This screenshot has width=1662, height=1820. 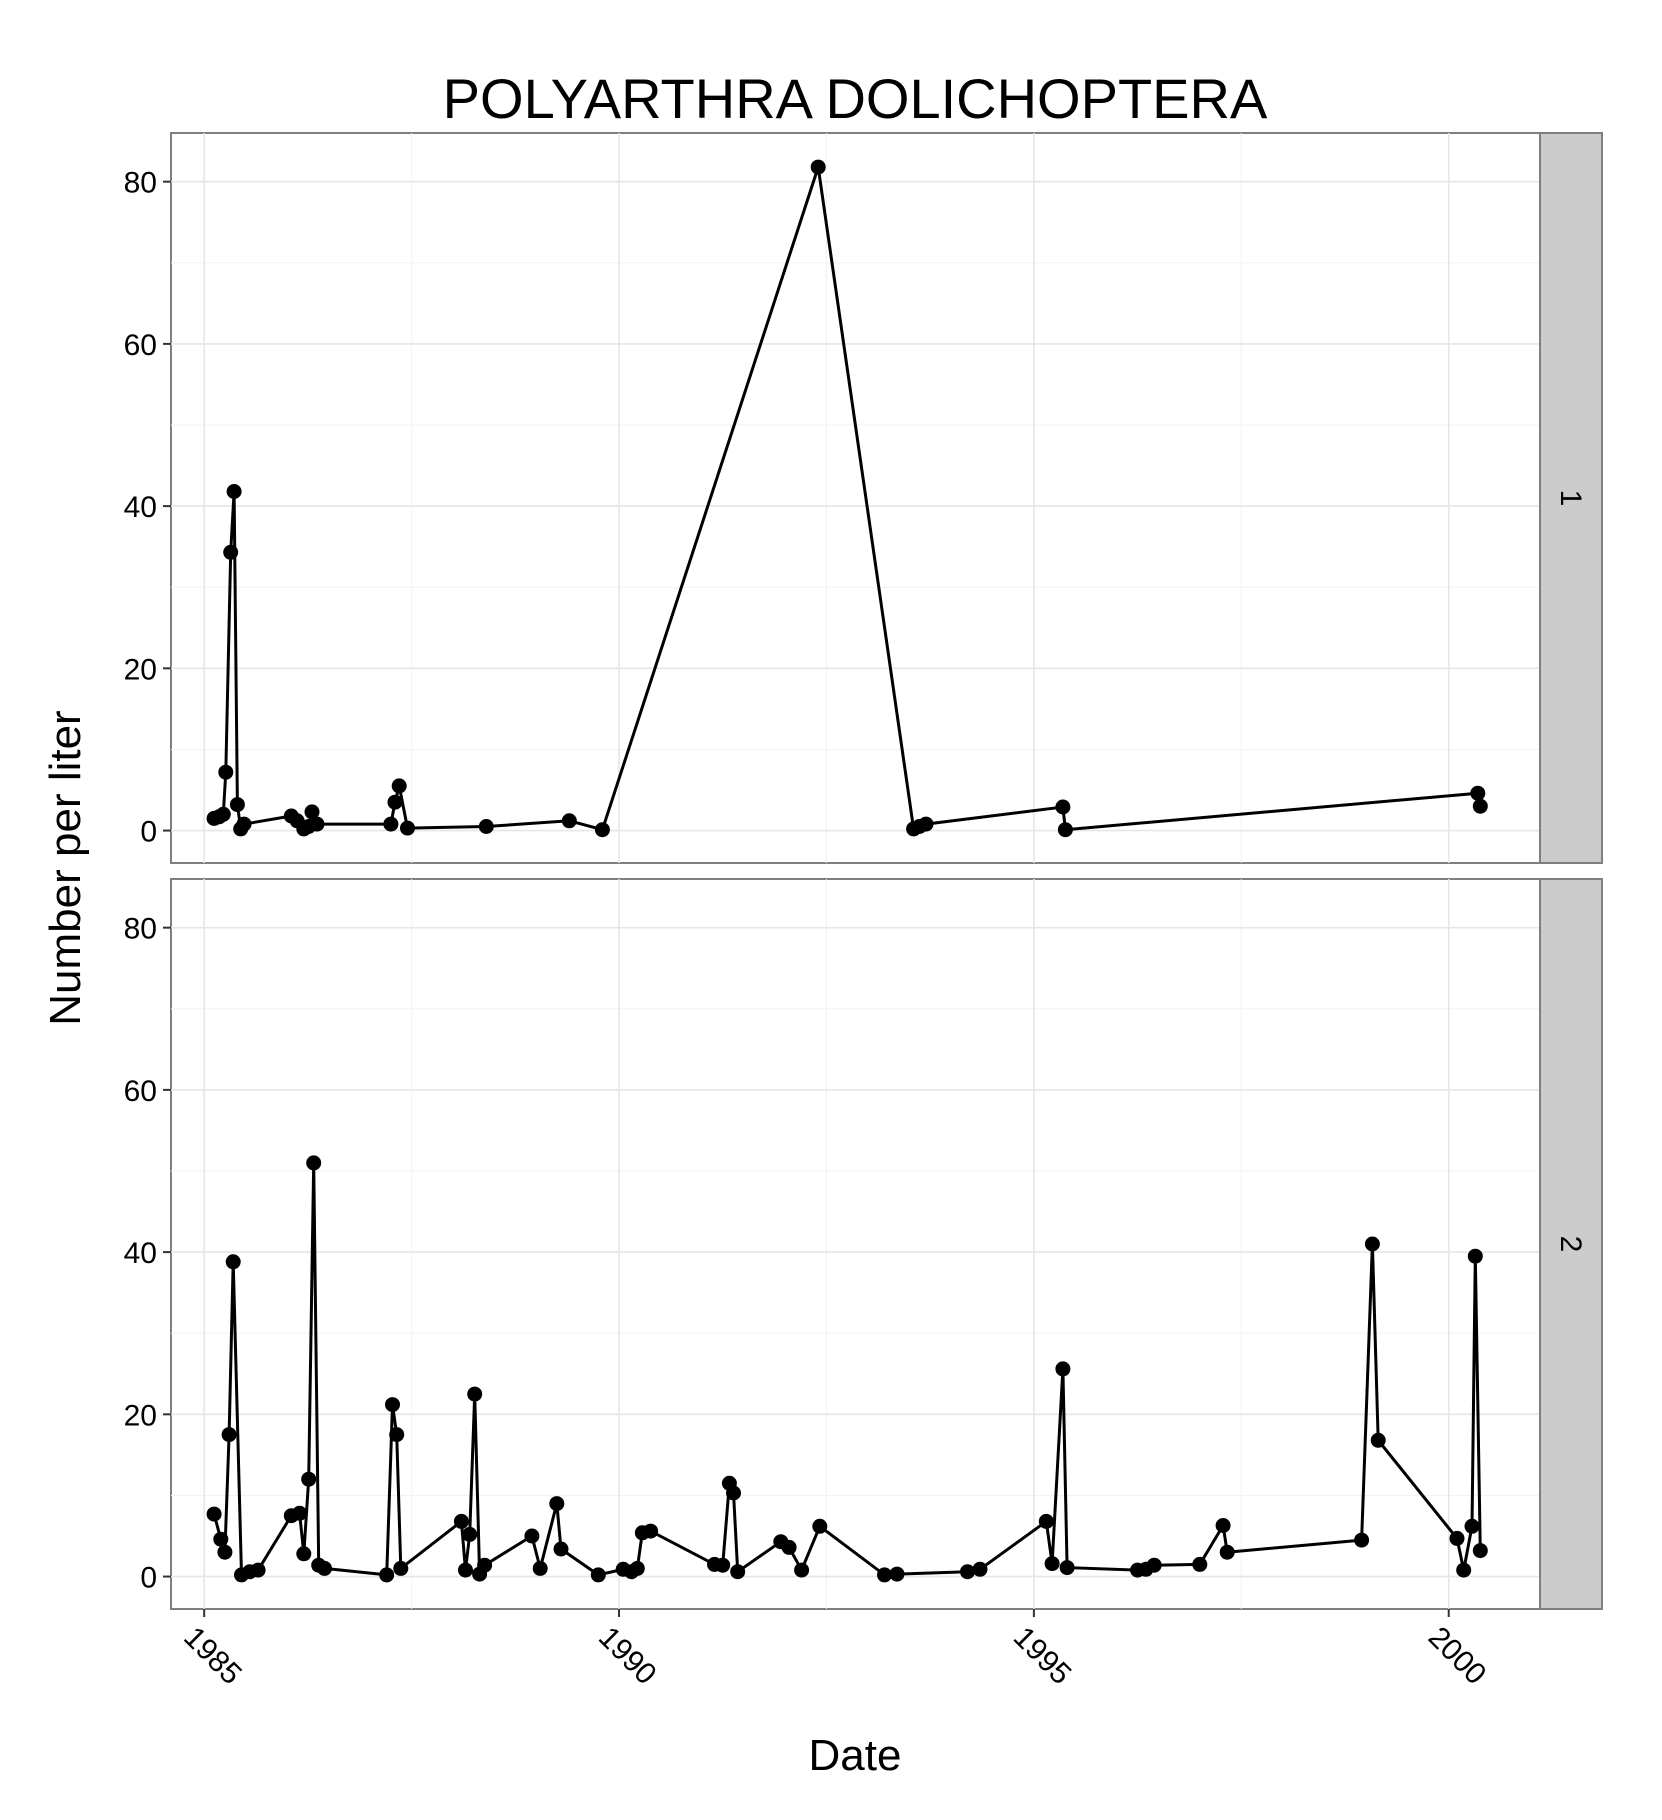 I want to click on facet-strip-label: 2, so click(x=1570, y=1244).